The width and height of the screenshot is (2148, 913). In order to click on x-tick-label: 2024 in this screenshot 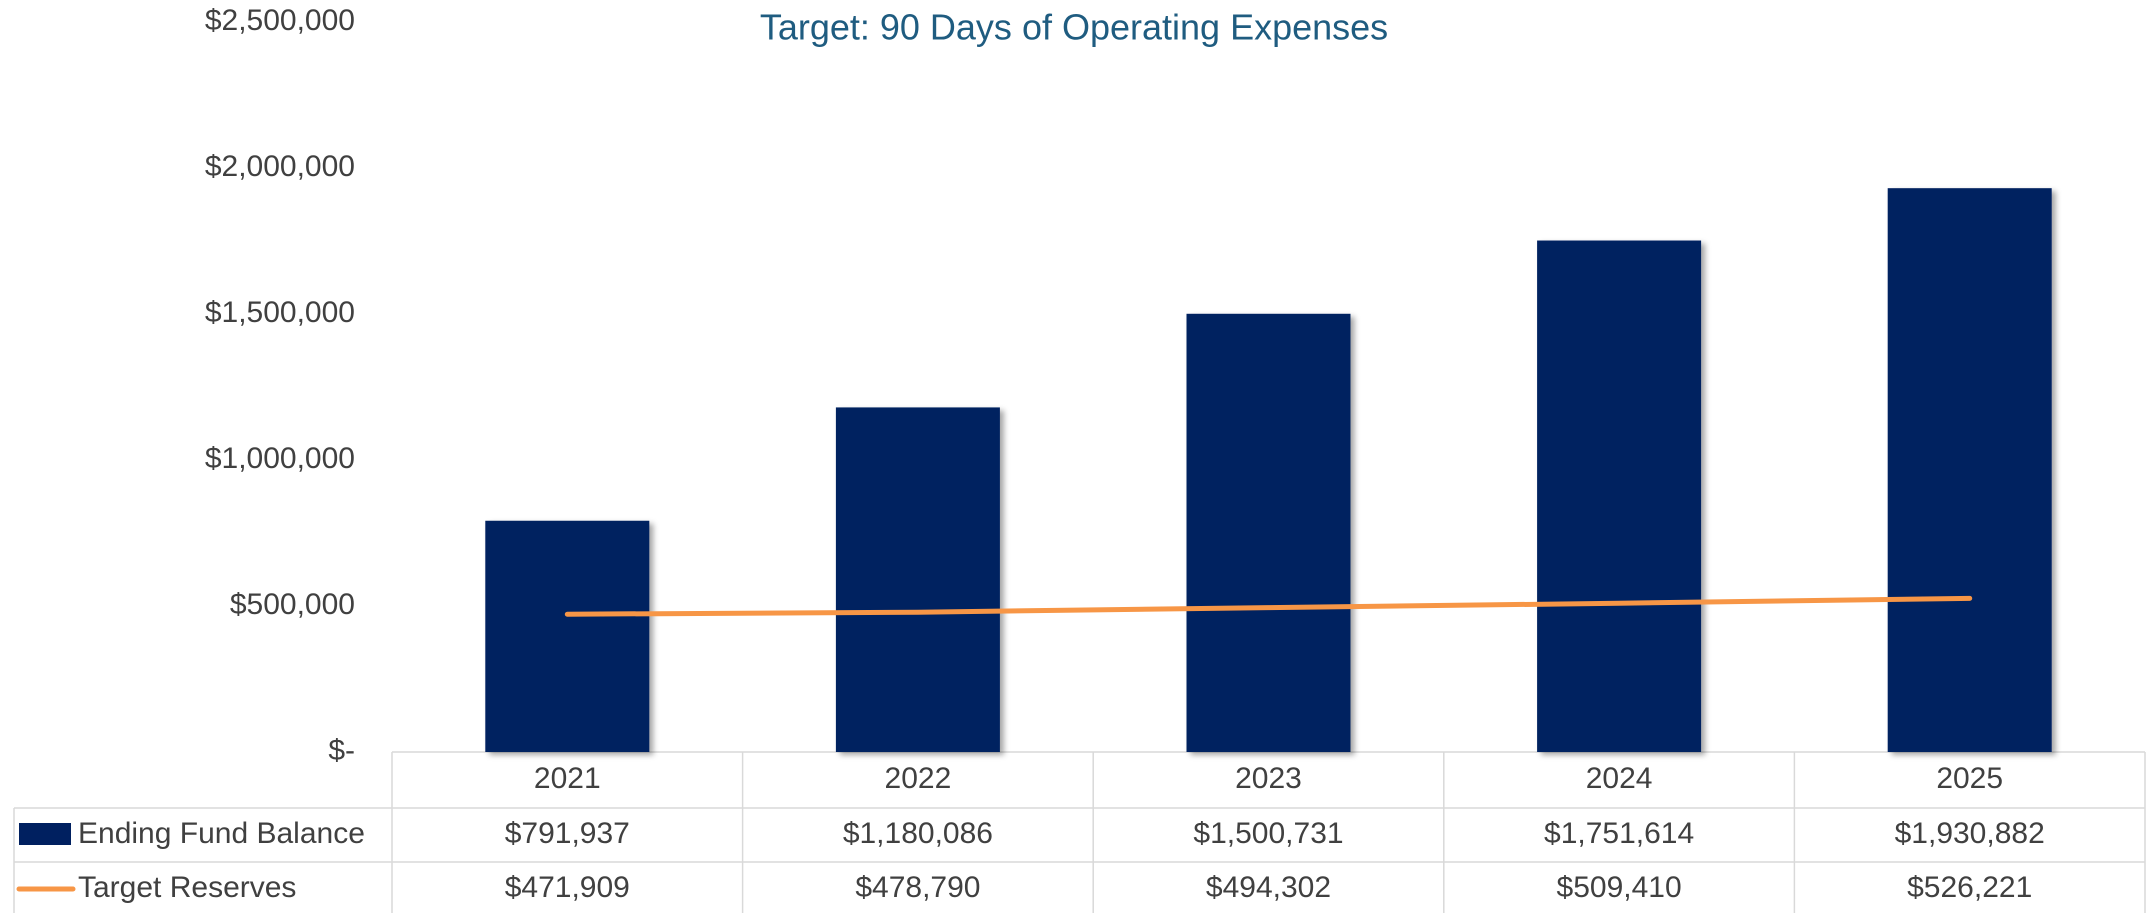, I will do `click(1619, 778)`.